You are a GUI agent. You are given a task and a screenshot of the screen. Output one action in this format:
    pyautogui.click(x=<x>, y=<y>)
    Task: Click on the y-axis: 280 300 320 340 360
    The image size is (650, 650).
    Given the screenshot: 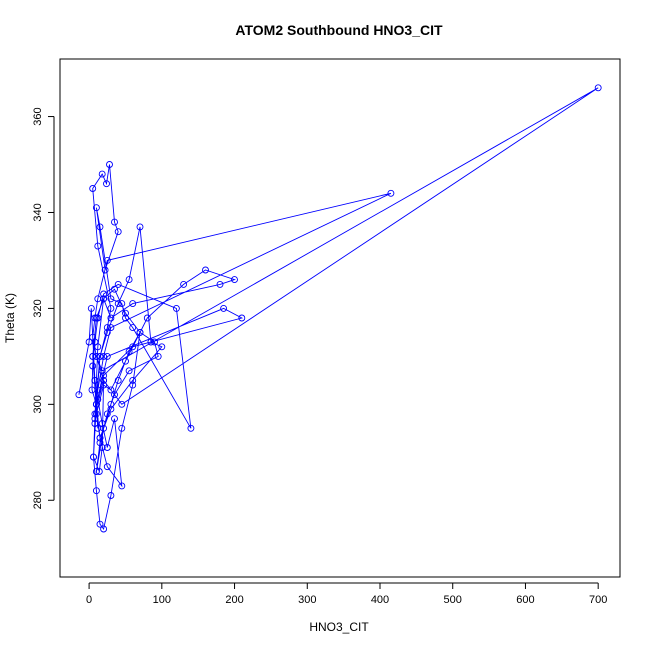 What is the action you would take?
    pyautogui.click(x=43, y=308)
    